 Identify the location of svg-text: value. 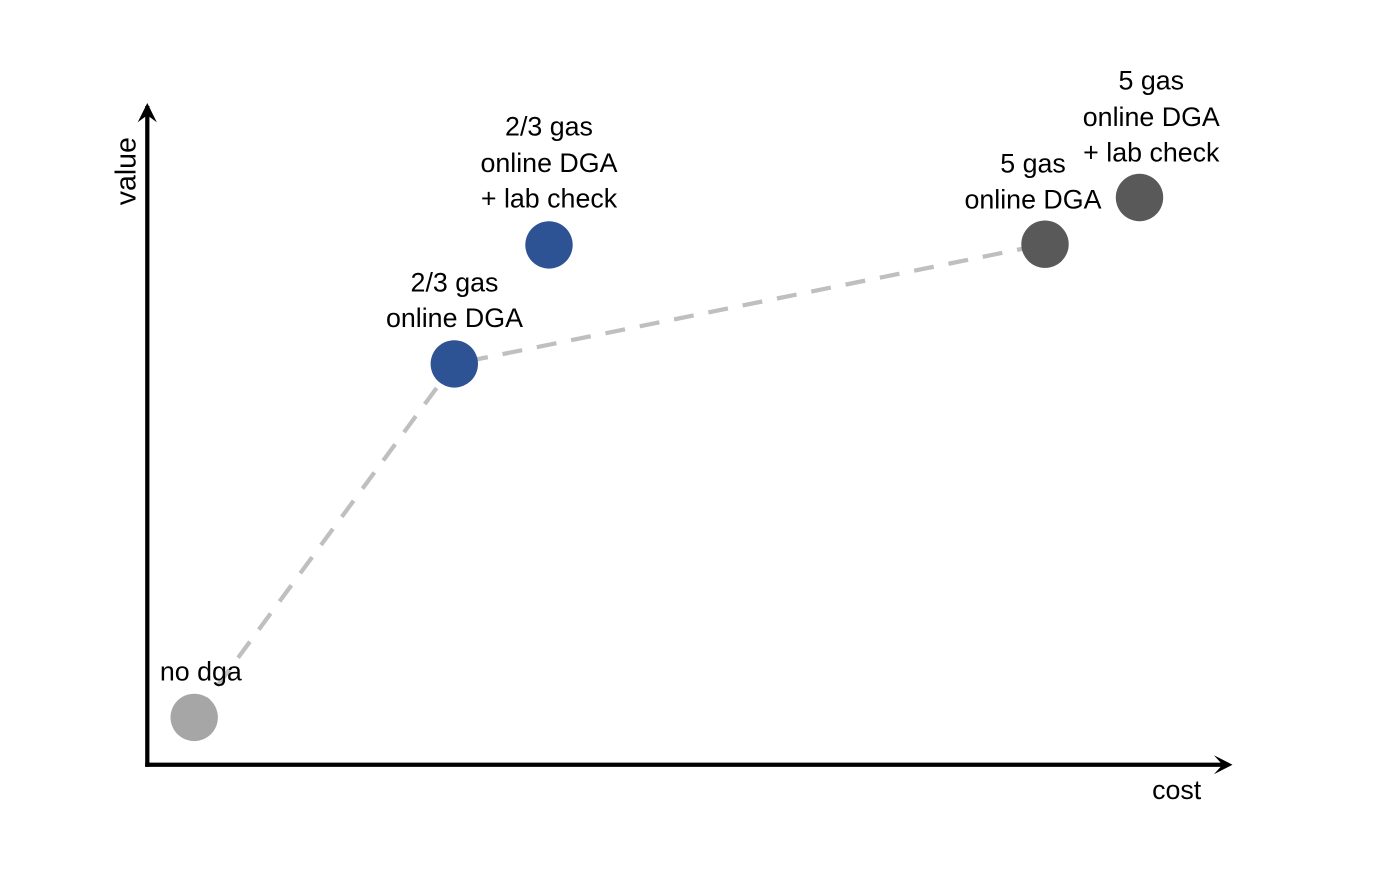
(127, 171).